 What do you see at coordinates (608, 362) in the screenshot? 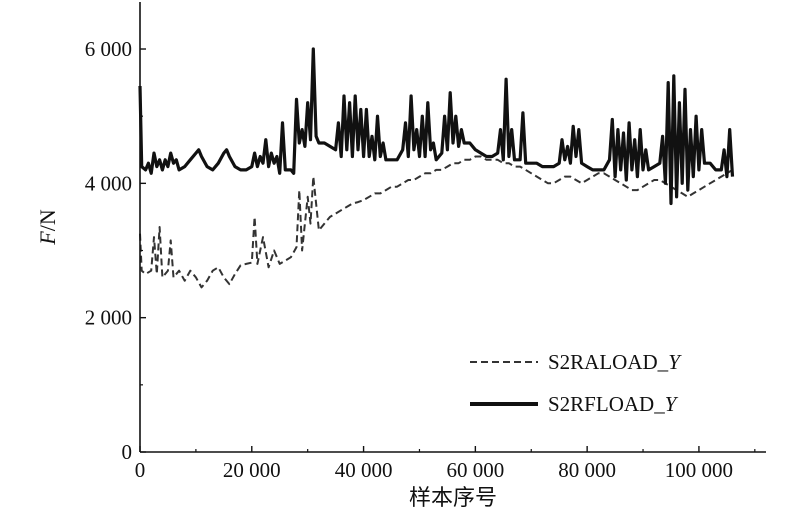
I see `legend-label-prefix: S2RALOAD_` at bounding box center [608, 362].